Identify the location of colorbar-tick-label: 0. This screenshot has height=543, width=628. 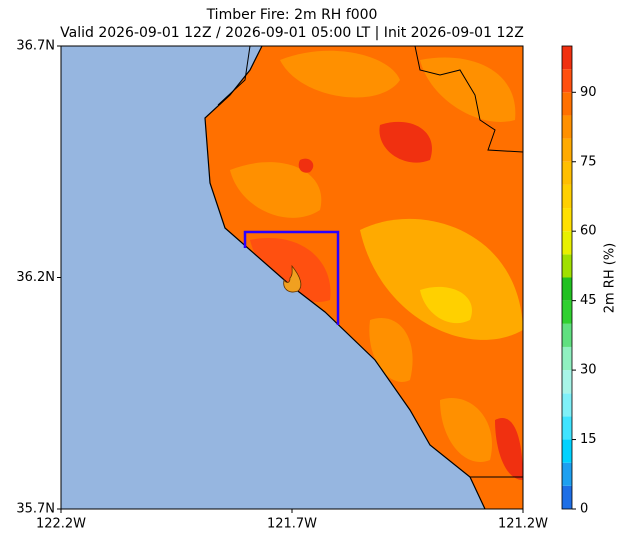
(584, 509).